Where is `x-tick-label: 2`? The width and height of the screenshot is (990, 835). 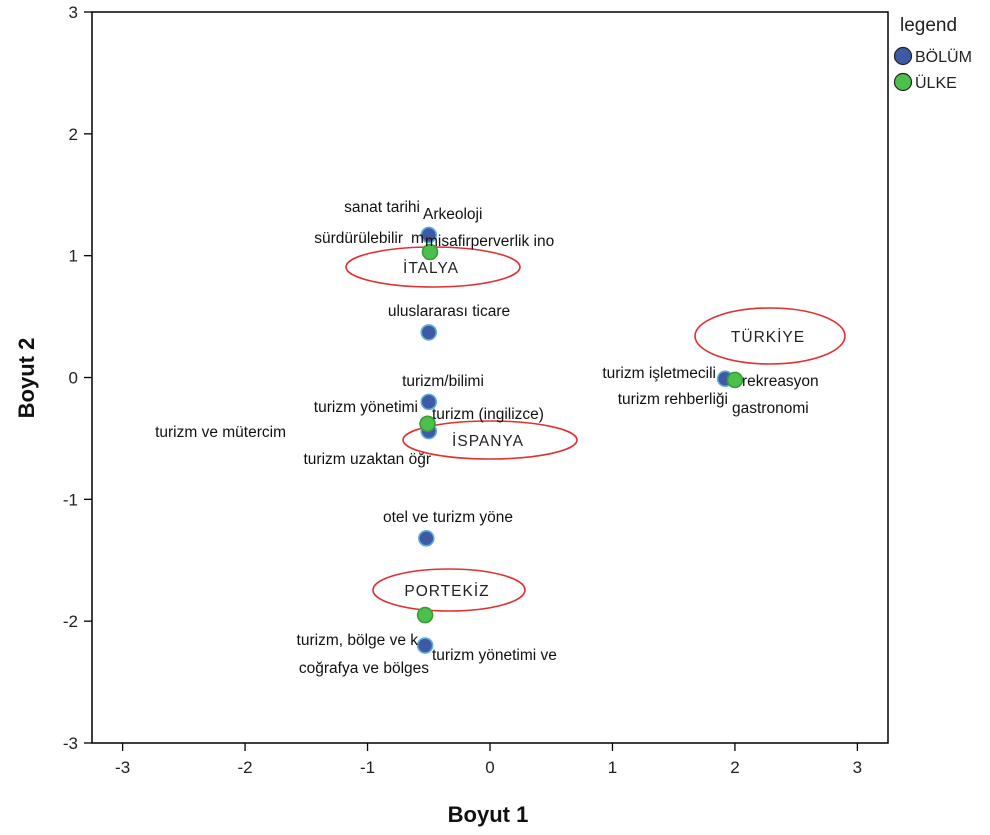 x-tick-label: 2 is located at coordinates (734, 767).